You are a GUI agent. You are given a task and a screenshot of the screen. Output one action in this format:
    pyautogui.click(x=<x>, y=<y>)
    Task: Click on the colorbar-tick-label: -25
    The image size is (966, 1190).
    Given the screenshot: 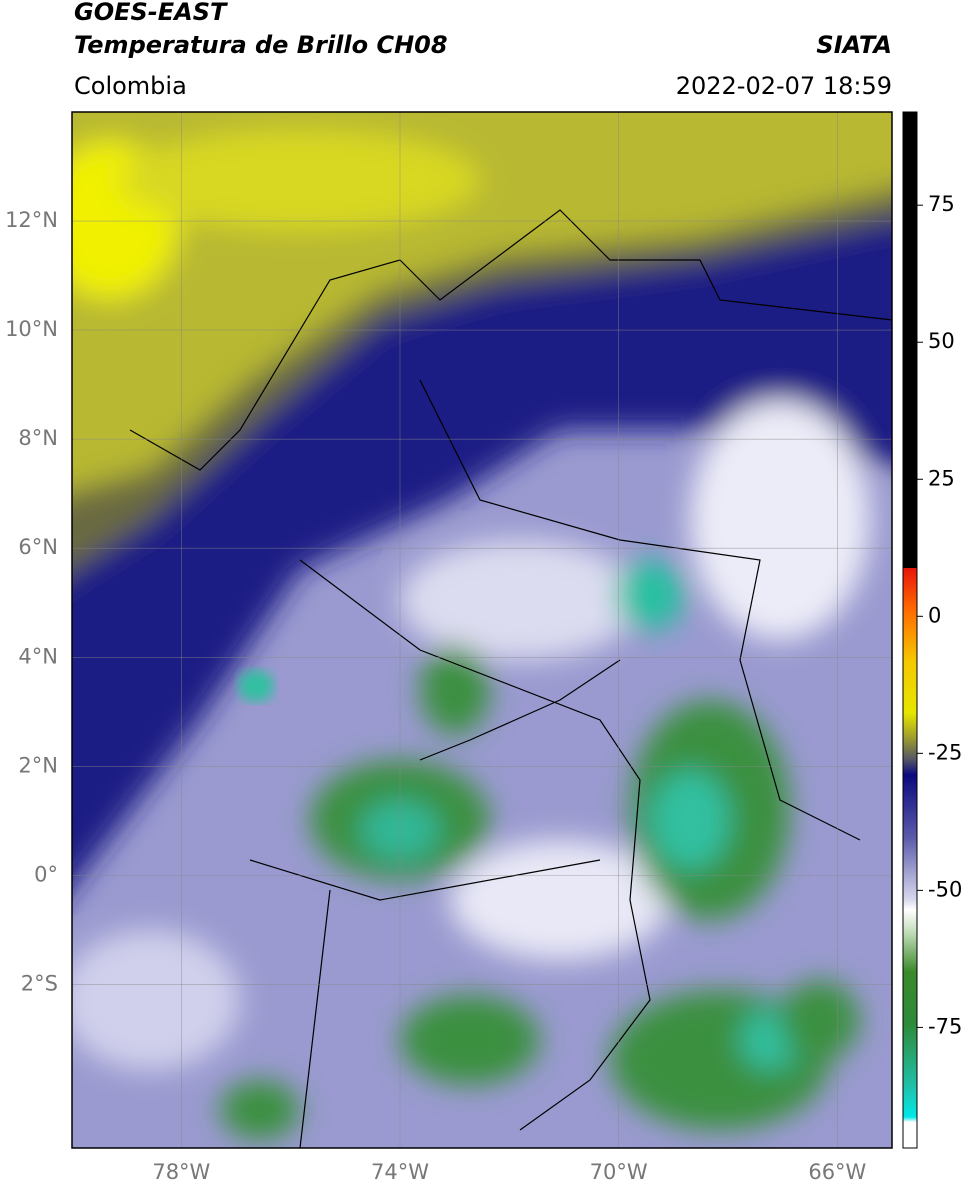 What is the action you would take?
    pyautogui.click(x=945, y=752)
    